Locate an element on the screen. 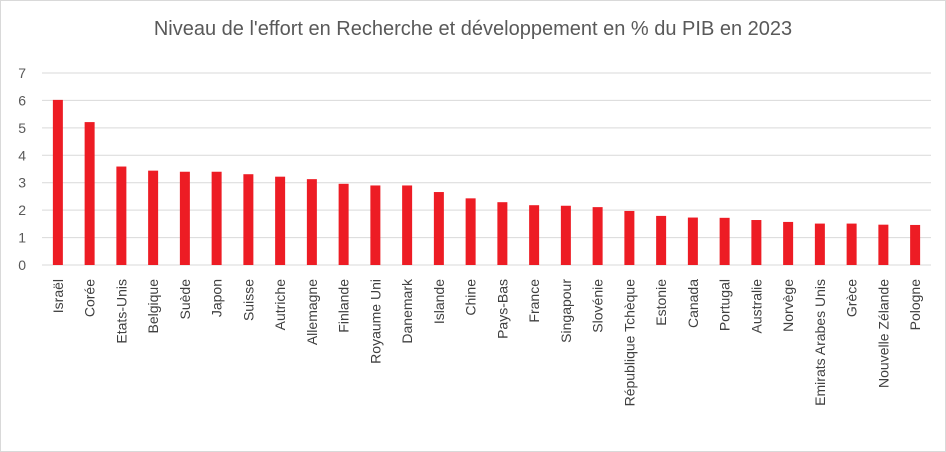 This screenshot has width=946, height=452. x-category-label: Belgique is located at coordinates (153, 306).